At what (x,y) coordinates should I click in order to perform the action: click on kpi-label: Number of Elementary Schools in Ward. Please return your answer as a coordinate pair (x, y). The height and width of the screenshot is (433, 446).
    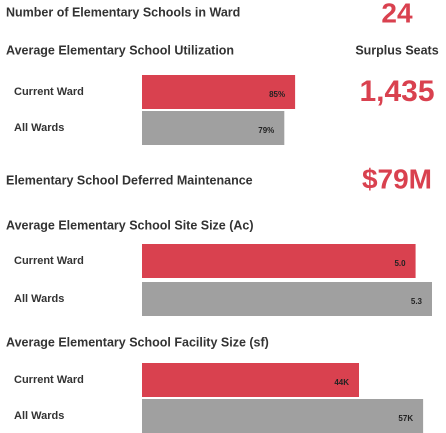
    Looking at the image, I should click on (123, 12).